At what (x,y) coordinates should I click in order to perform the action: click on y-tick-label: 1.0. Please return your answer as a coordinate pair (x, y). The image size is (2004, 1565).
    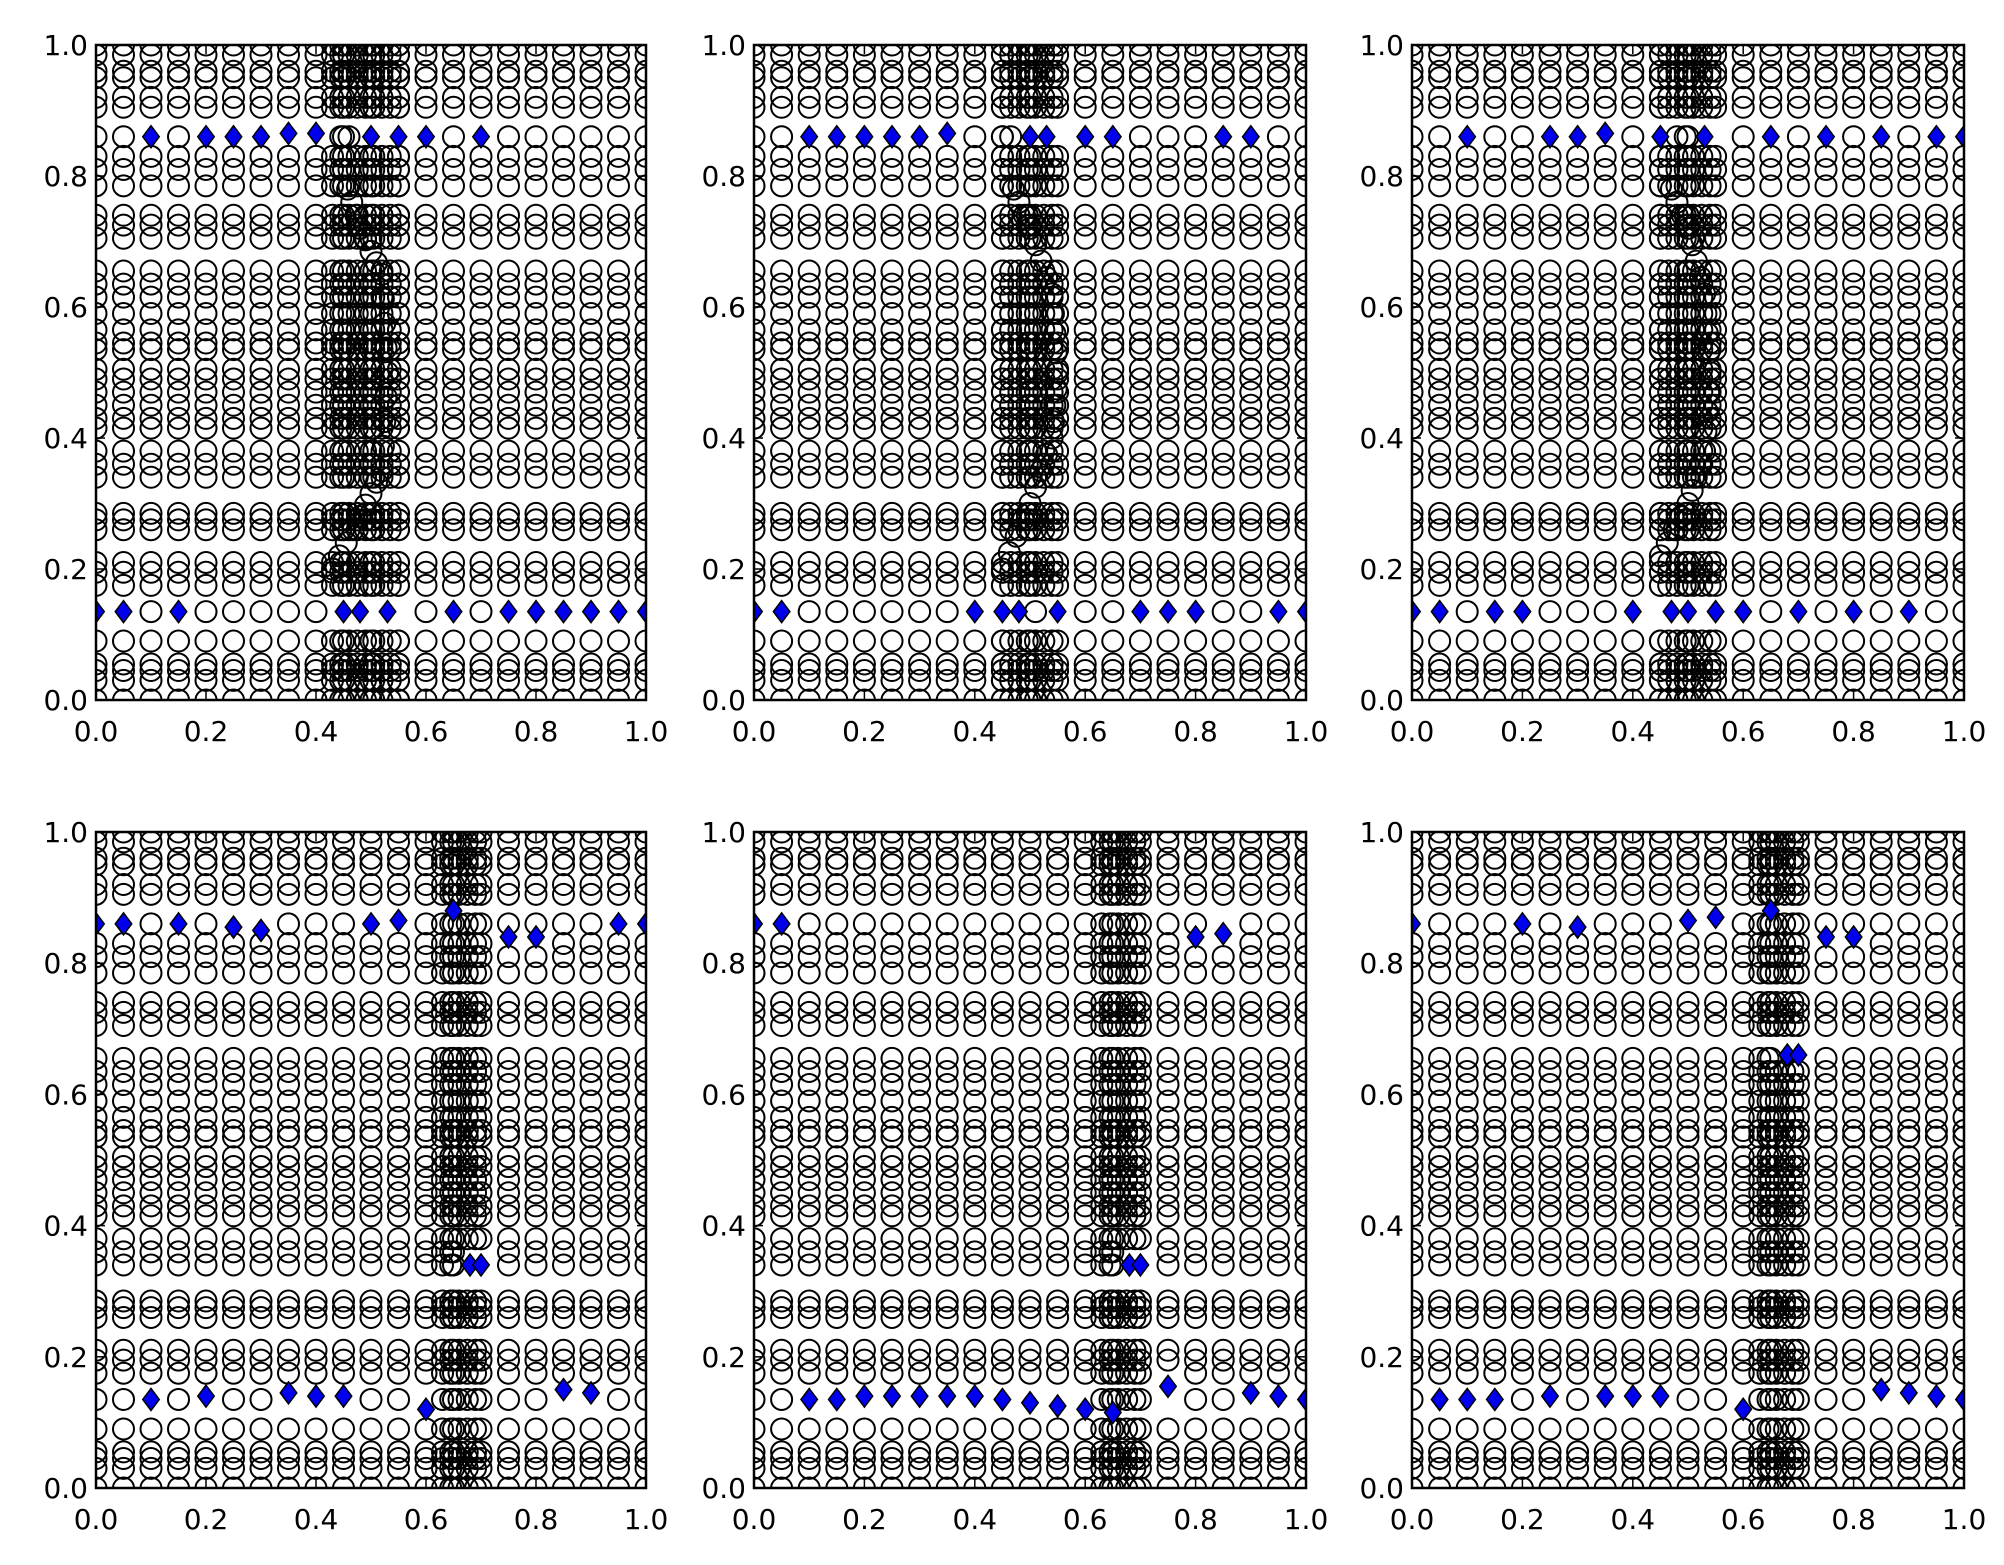
    Looking at the image, I should click on (1381, 45).